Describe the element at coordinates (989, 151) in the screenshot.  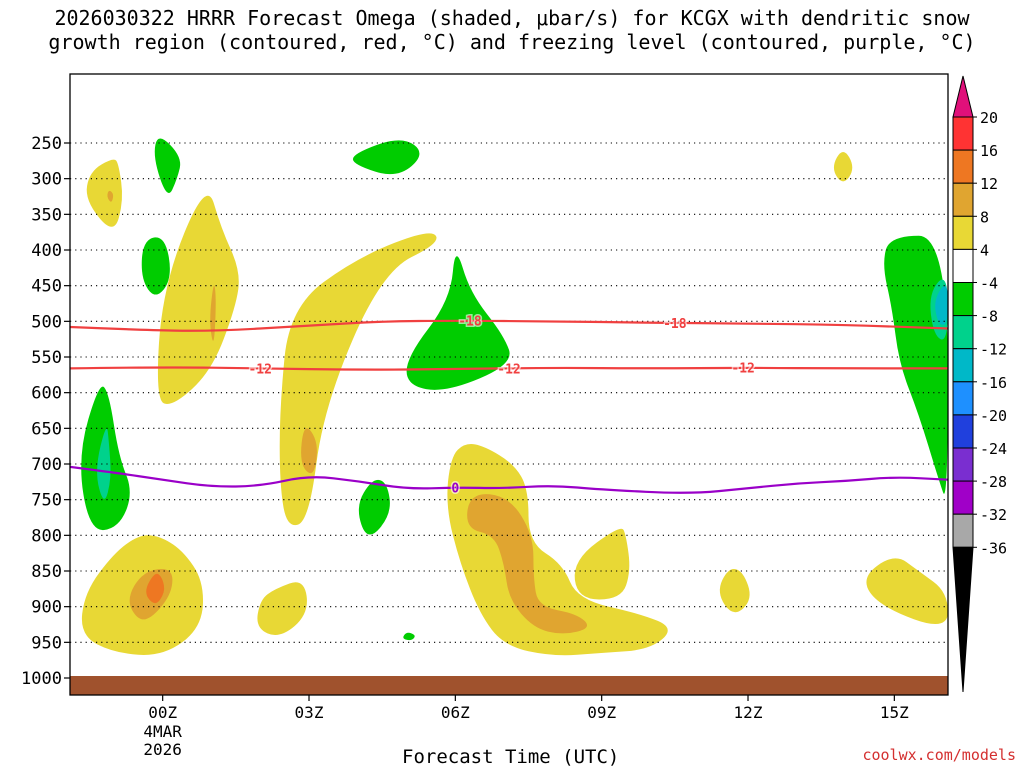
I see `colorbar-label-1: 16` at that location.